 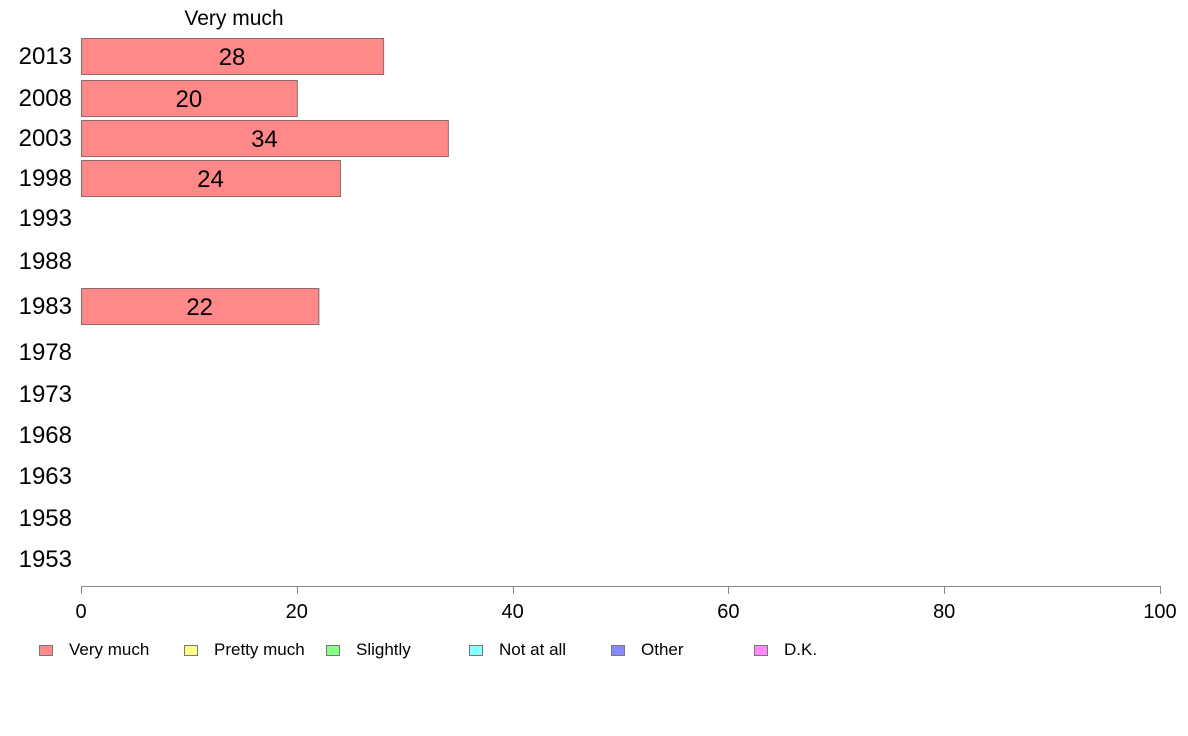 I want to click on category-label: 1998, so click(x=45, y=178).